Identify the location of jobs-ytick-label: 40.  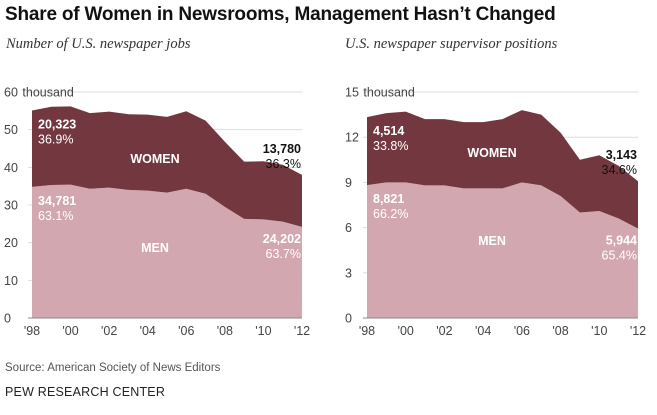
(11, 168).